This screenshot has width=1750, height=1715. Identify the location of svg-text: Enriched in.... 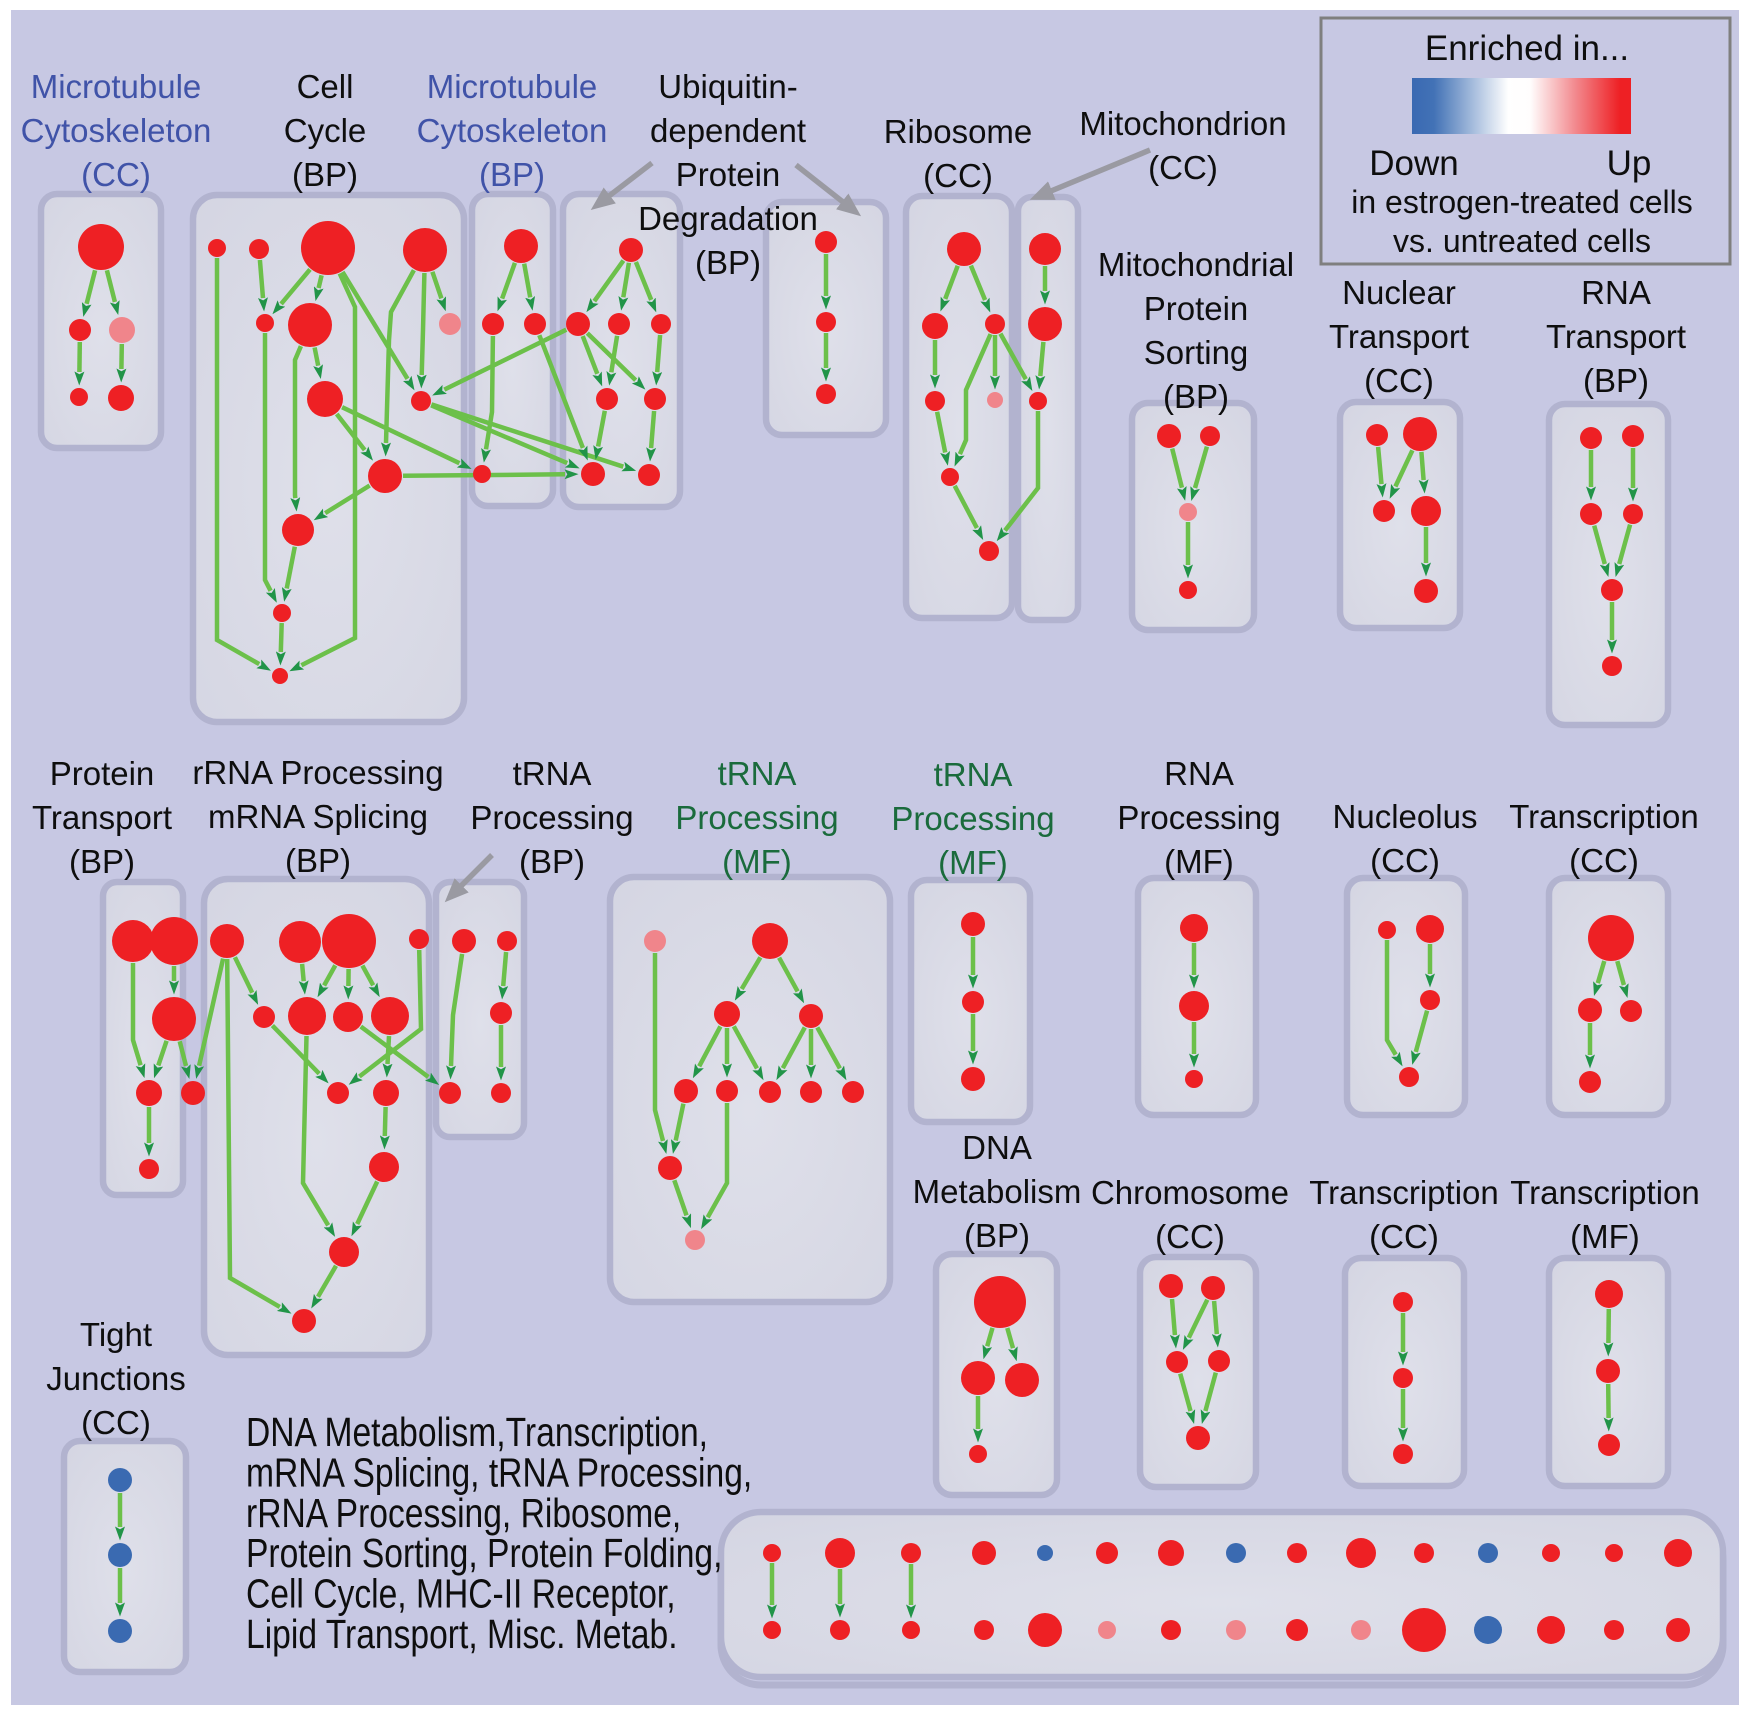
(1527, 48).